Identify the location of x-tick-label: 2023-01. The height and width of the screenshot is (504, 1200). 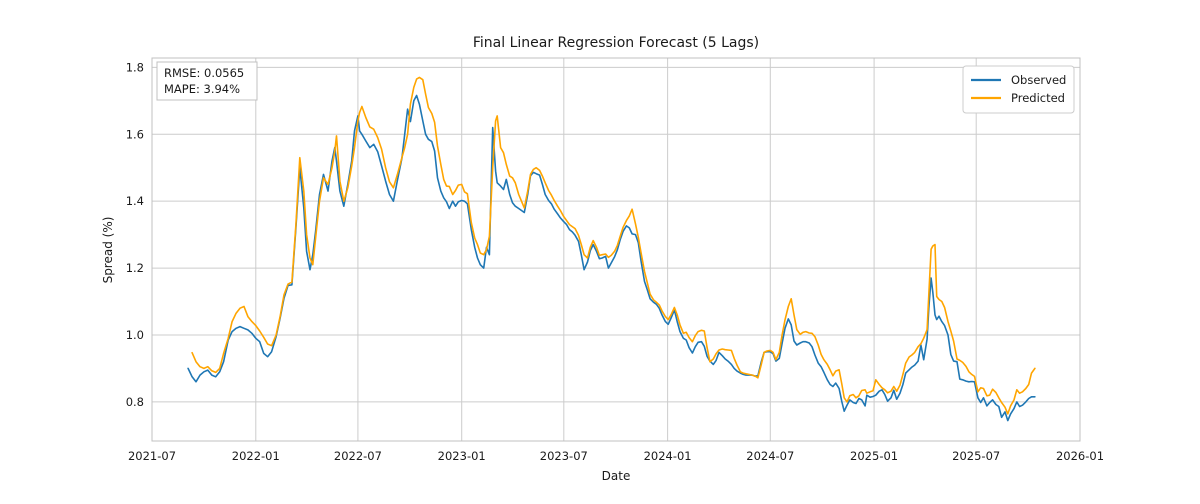
(462, 456).